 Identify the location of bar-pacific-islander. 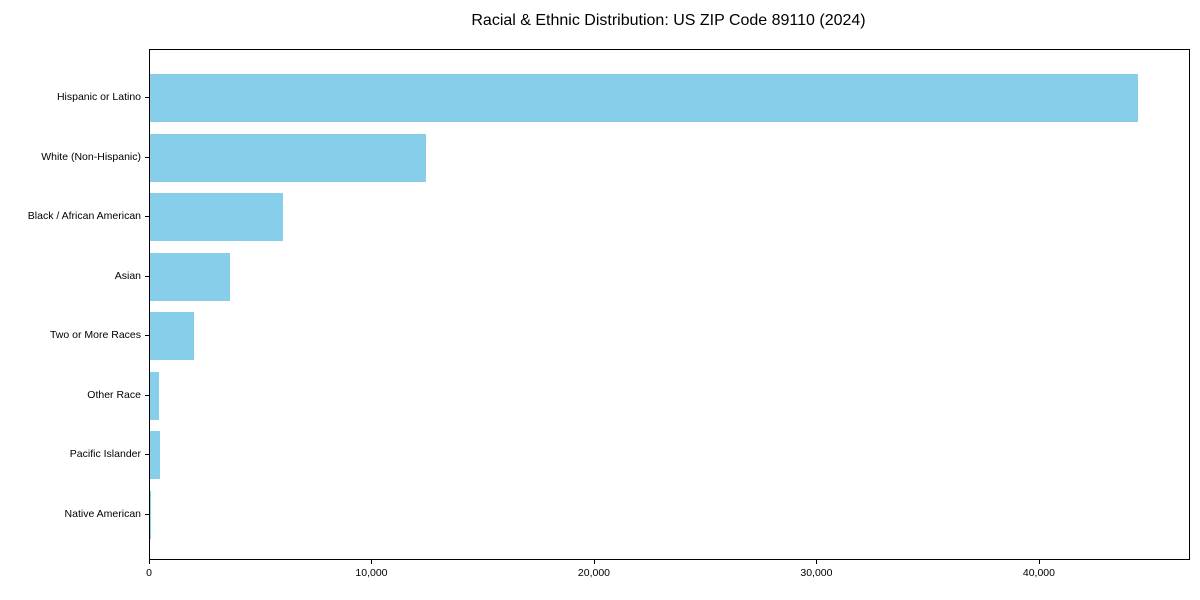
(155, 455).